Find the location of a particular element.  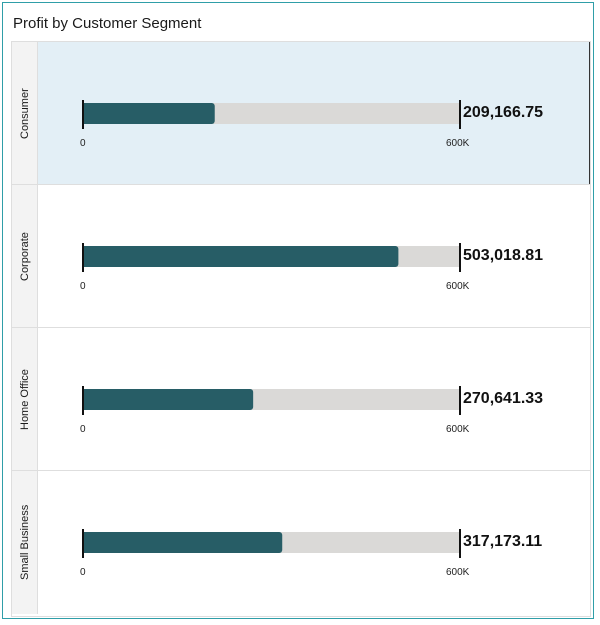

category-label: Small Business is located at coordinates (25, 542).